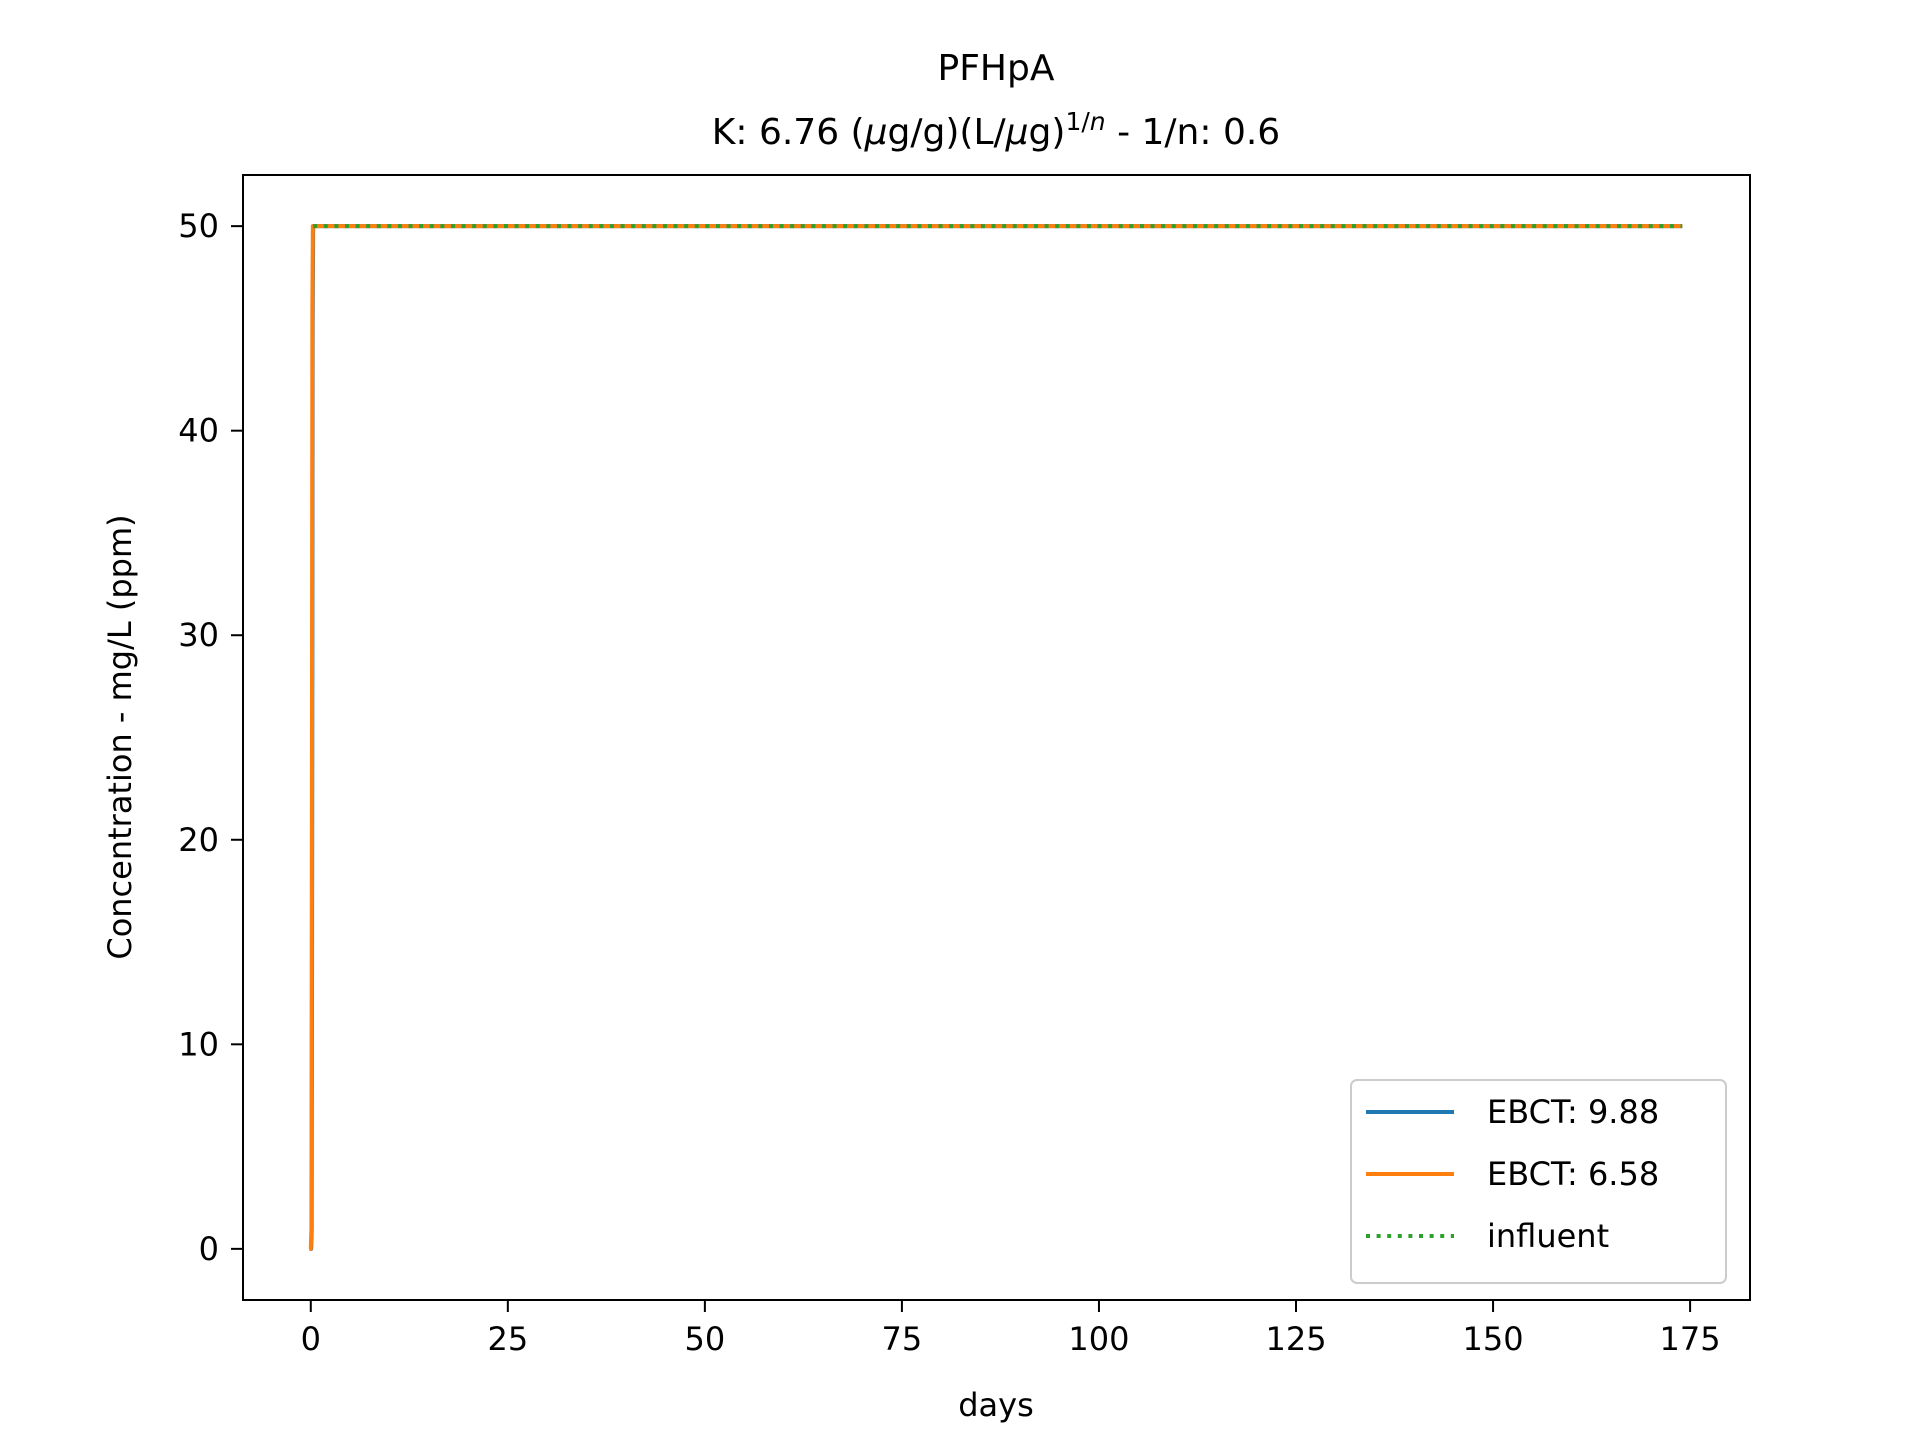  Describe the element at coordinates (705, 1339) in the screenshot. I see `x-tick-label: 50` at that location.